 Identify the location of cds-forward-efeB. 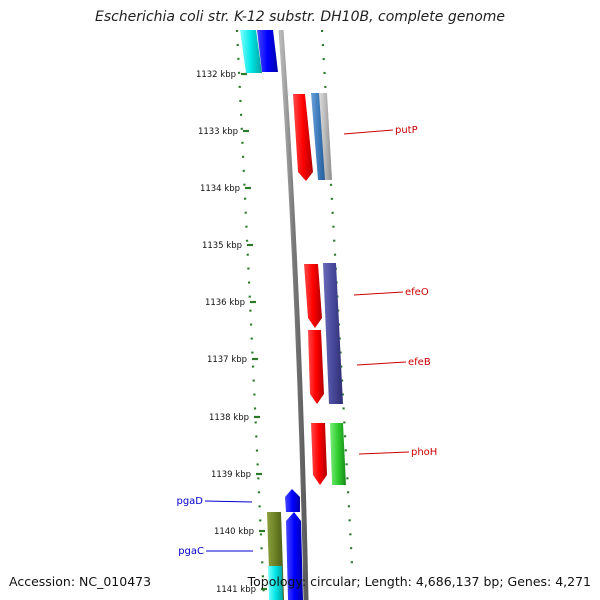
(316, 367).